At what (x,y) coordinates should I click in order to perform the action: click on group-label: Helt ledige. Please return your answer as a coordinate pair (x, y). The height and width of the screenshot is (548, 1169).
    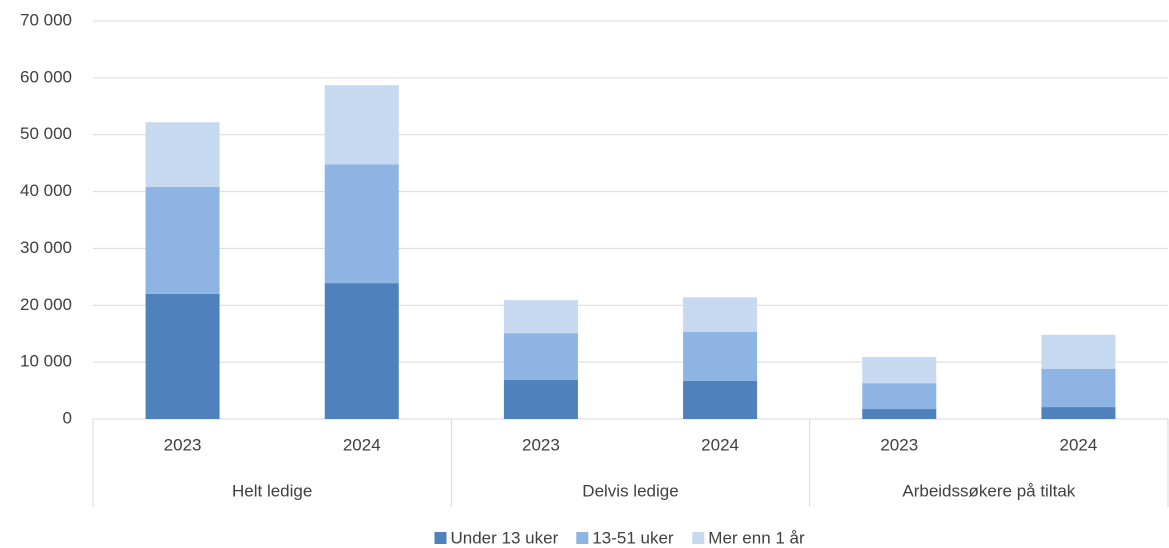
    Looking at the image, I should click on (272, 490).